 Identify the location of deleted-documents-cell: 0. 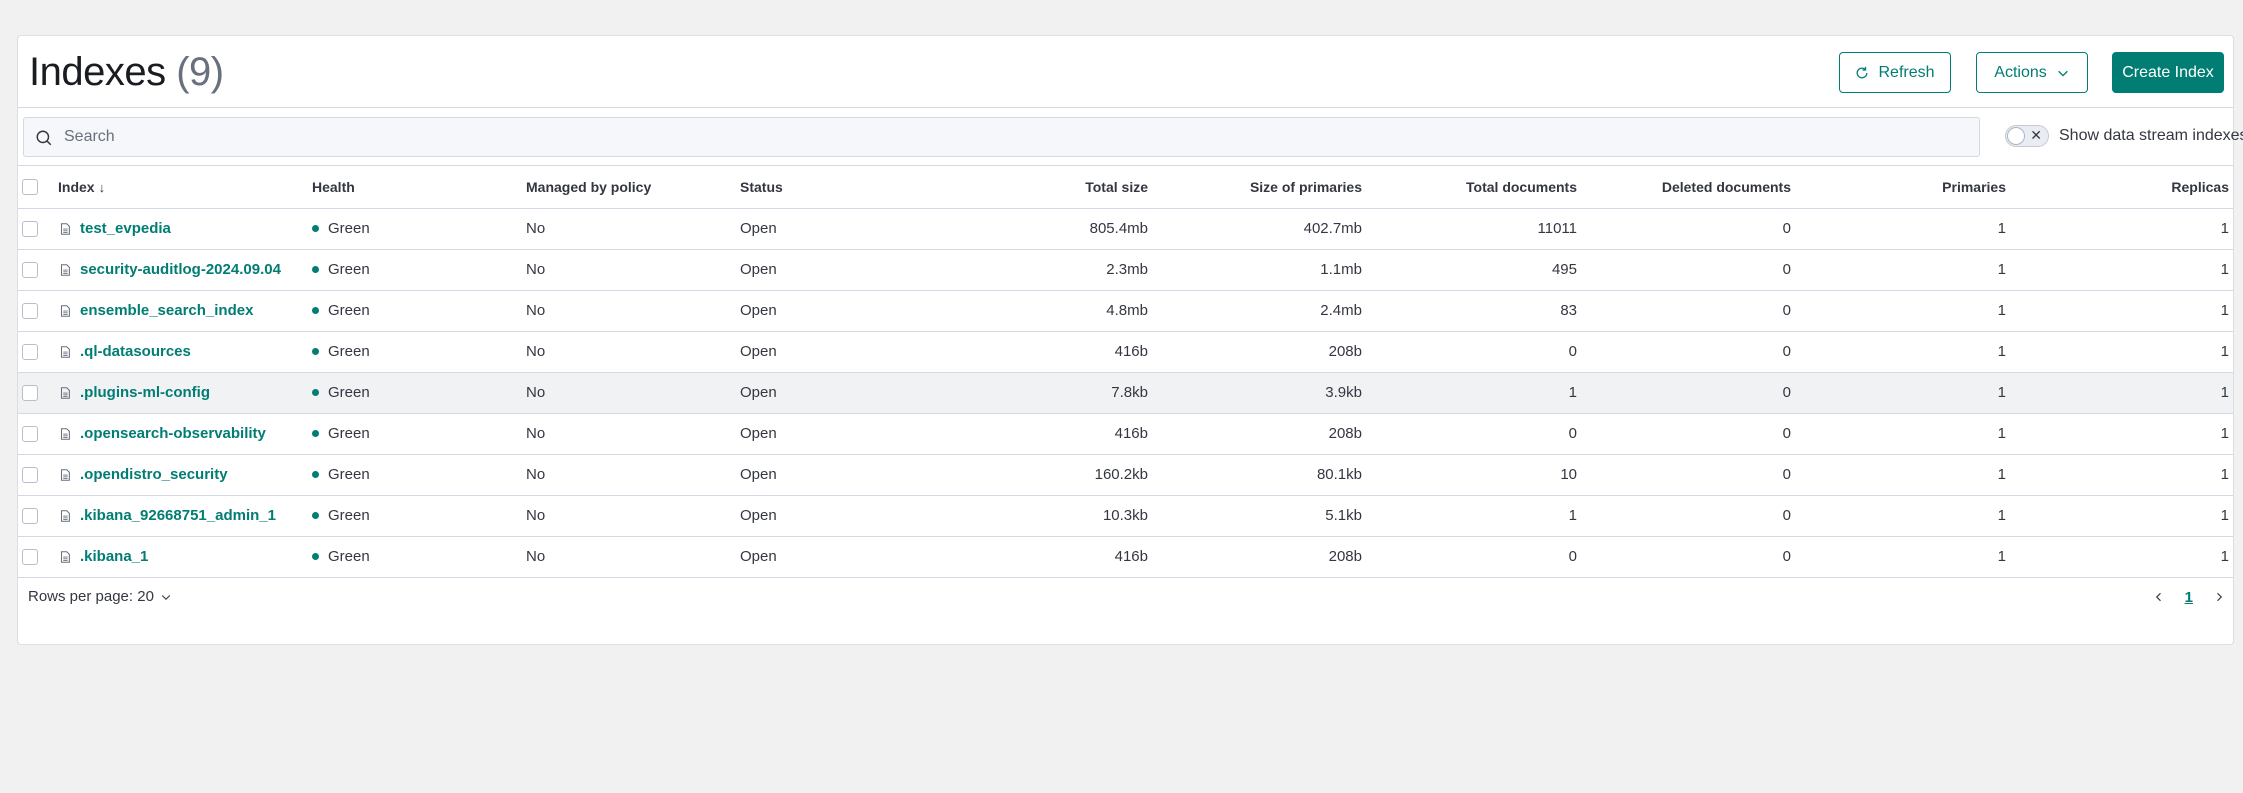
(1688, 475).